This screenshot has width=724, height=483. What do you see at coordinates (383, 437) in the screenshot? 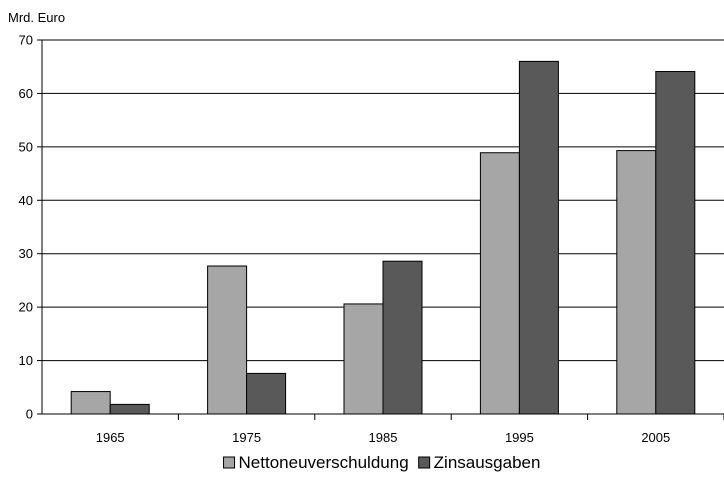
I see `x-tick-label-1985: 1985` at bounding box center [383, 437].